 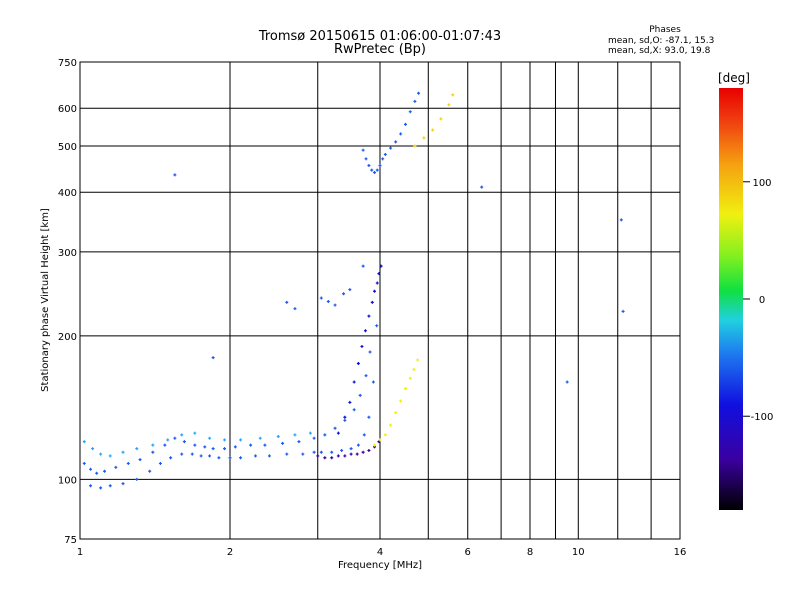 What do you see at coordinates (67, 147) in the screenshot?
I see `y-tick-label: 500` at bounding box center [67, 147].